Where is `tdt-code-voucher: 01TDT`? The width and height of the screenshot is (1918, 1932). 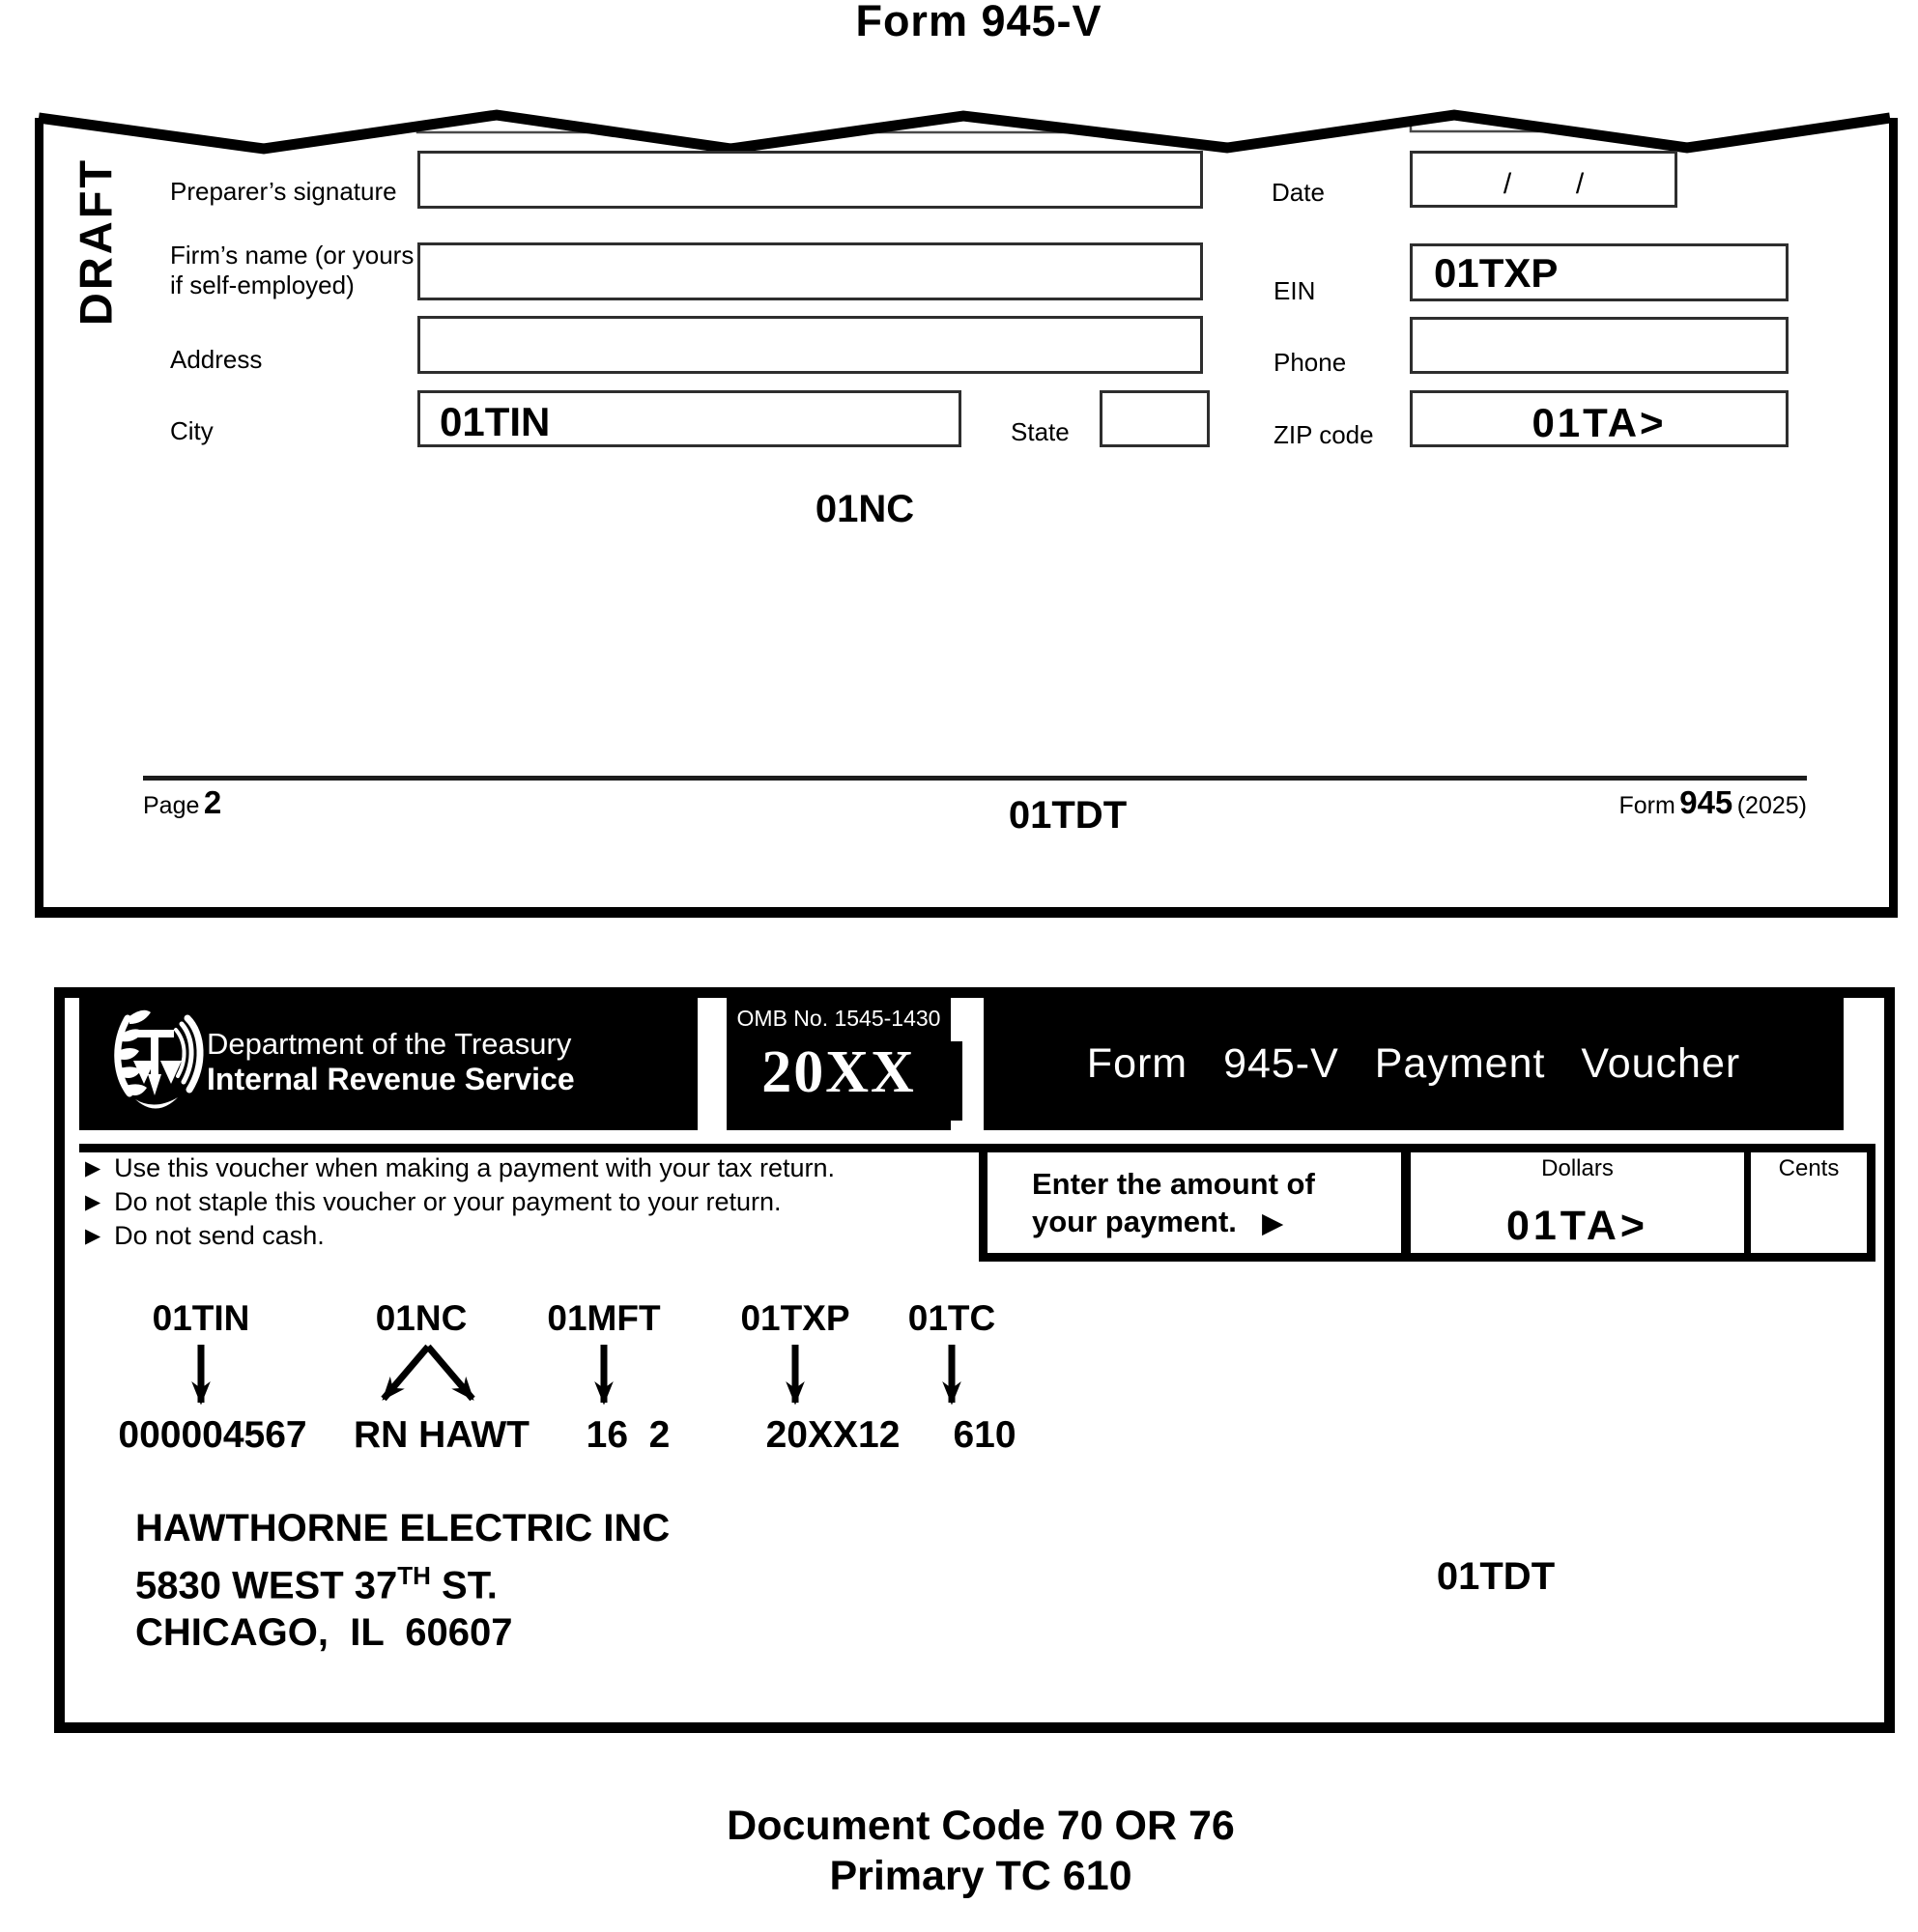
tdt-code-voucher: 01TDT is located at coordinates (1496, 1576).